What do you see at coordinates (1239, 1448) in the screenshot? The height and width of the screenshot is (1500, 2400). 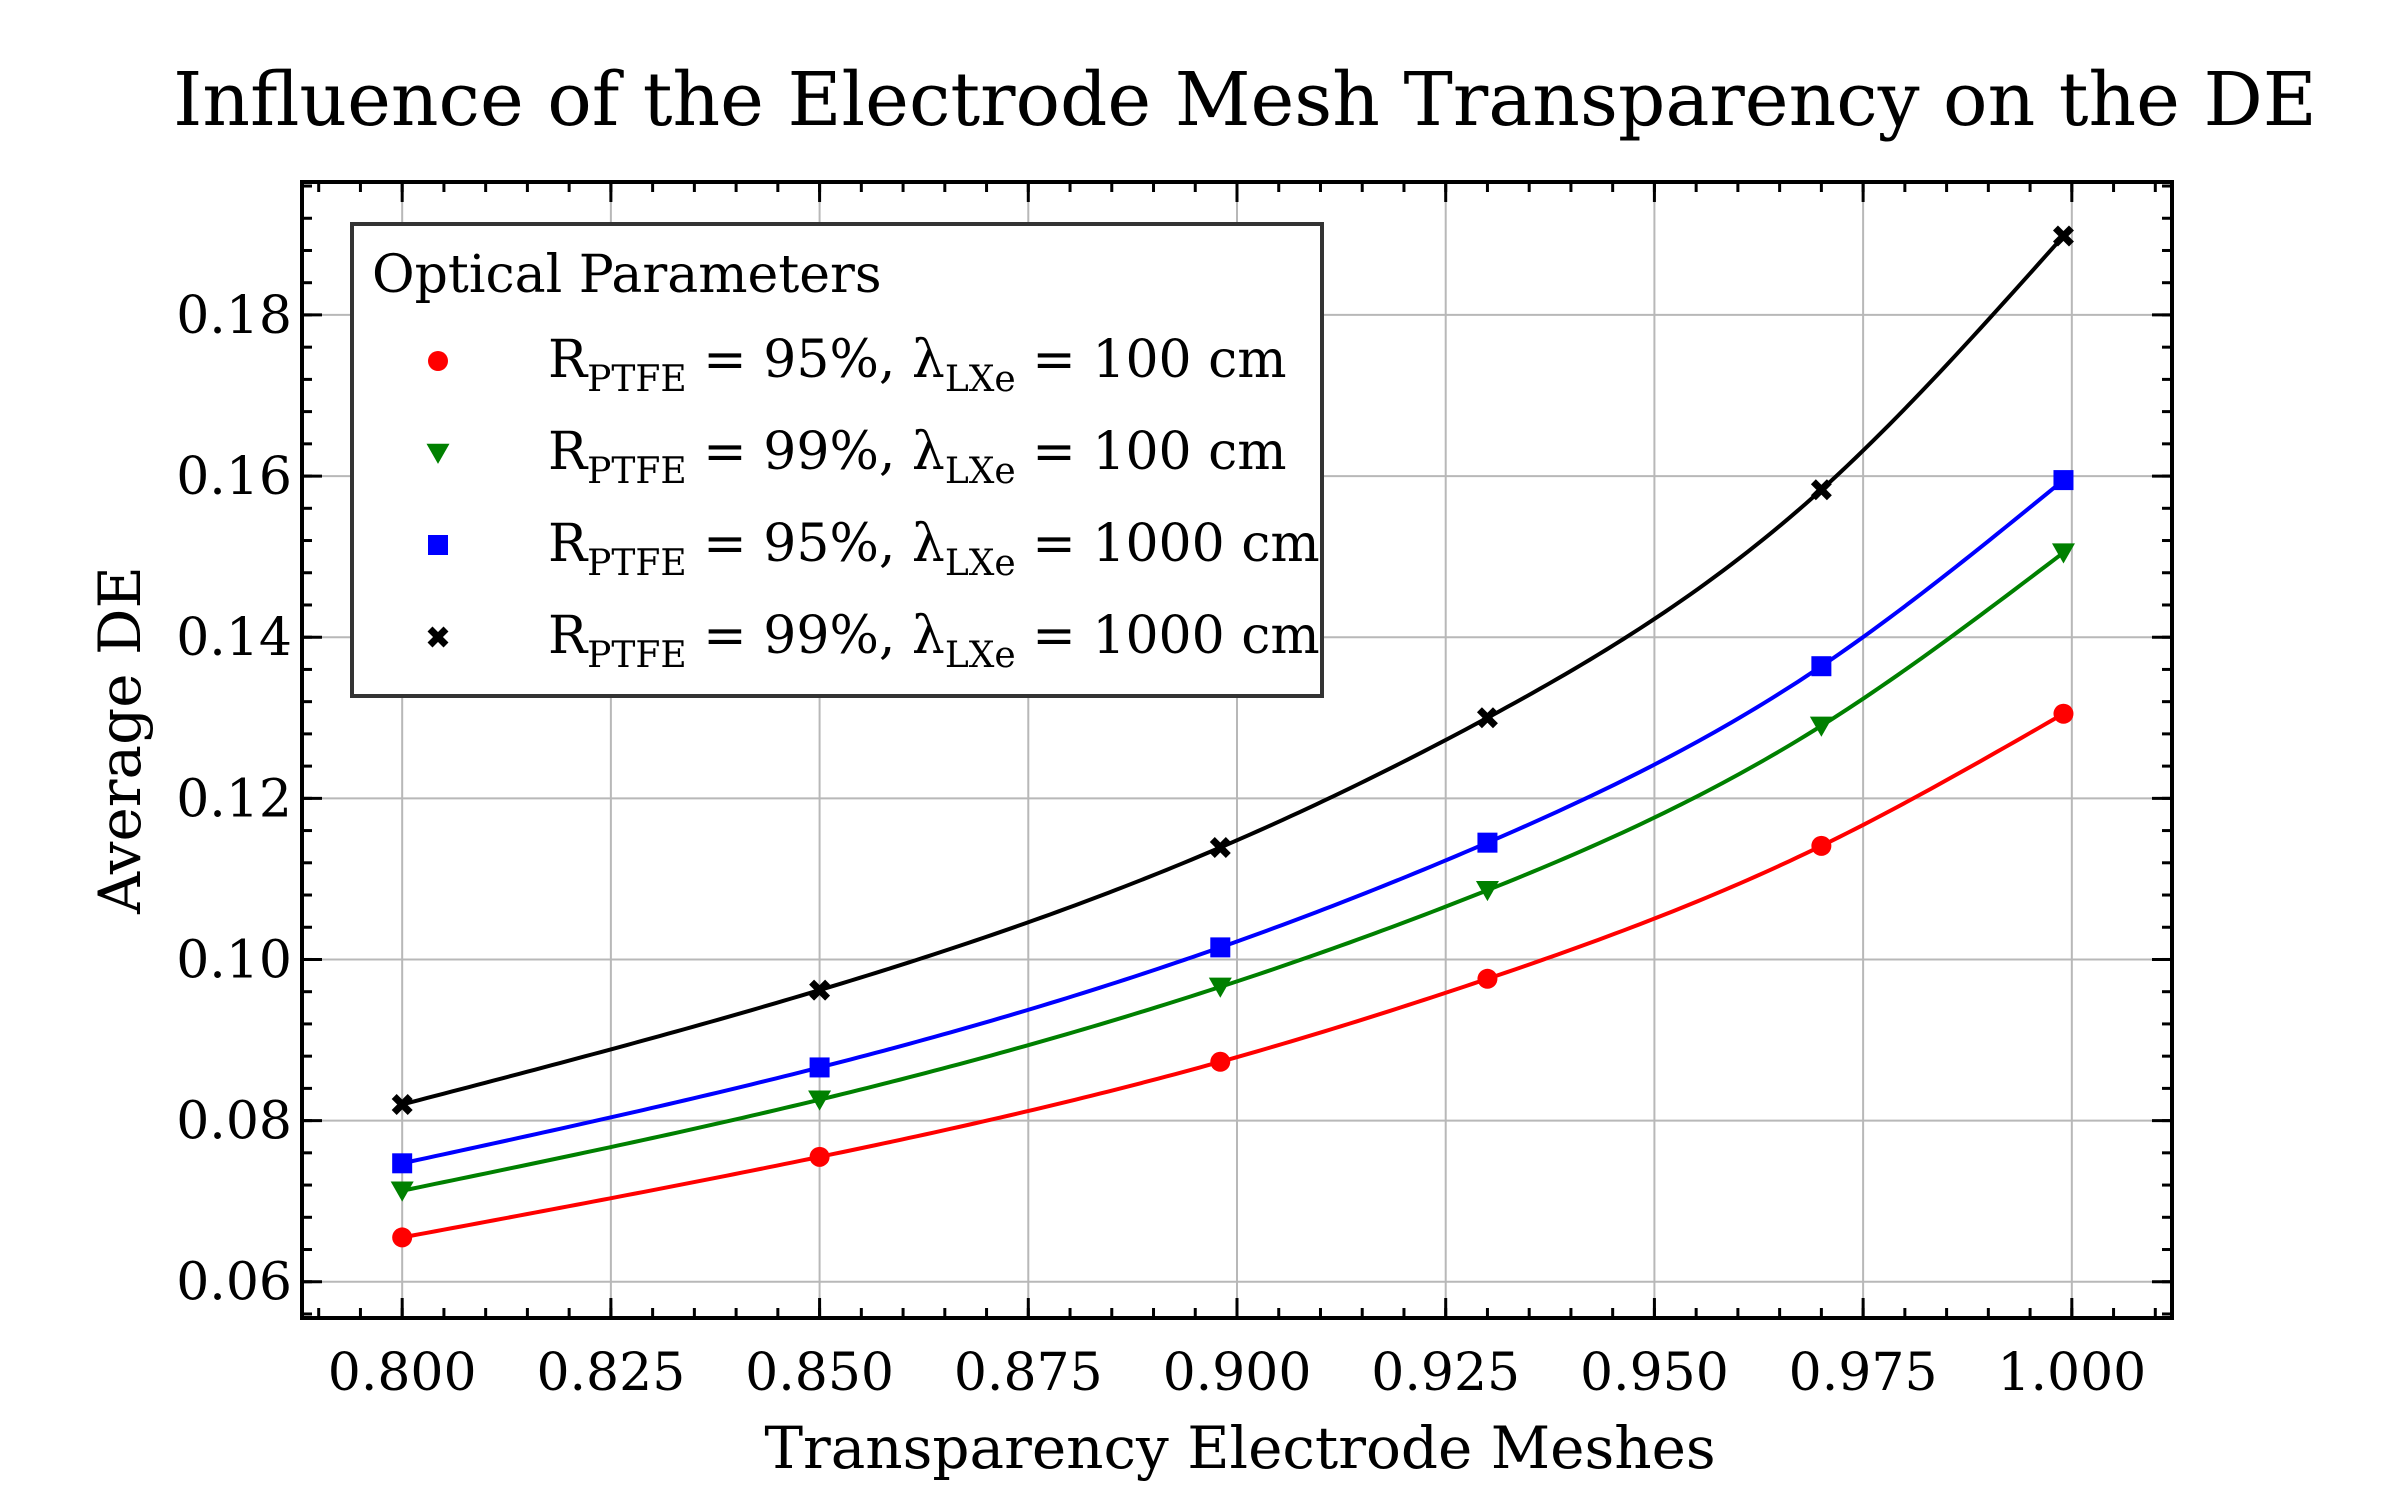 I see `x-axis-label: Transparency Electrode Meshes` at bounding box center [1239, 1448].